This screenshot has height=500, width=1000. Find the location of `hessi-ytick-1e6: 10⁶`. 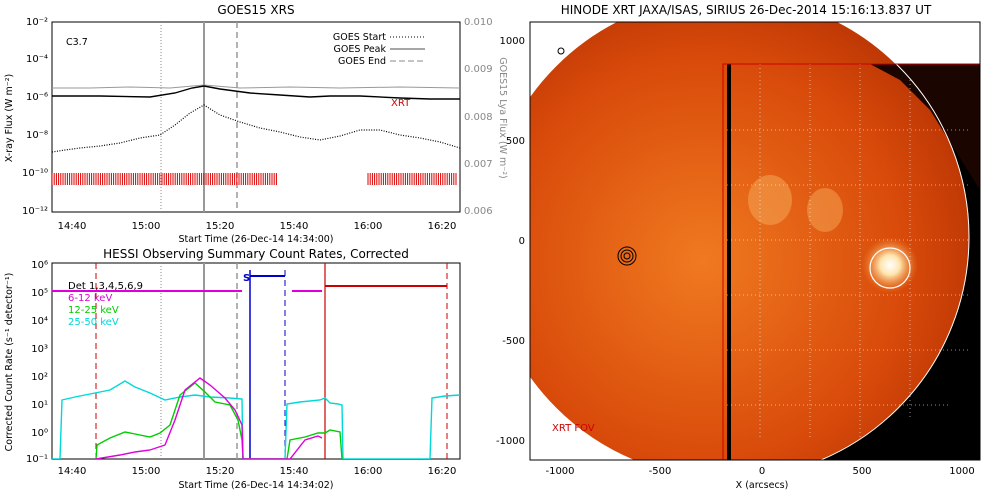

hessi-ytick-1e6: 10⁶ is located at coordinates (39, 265).